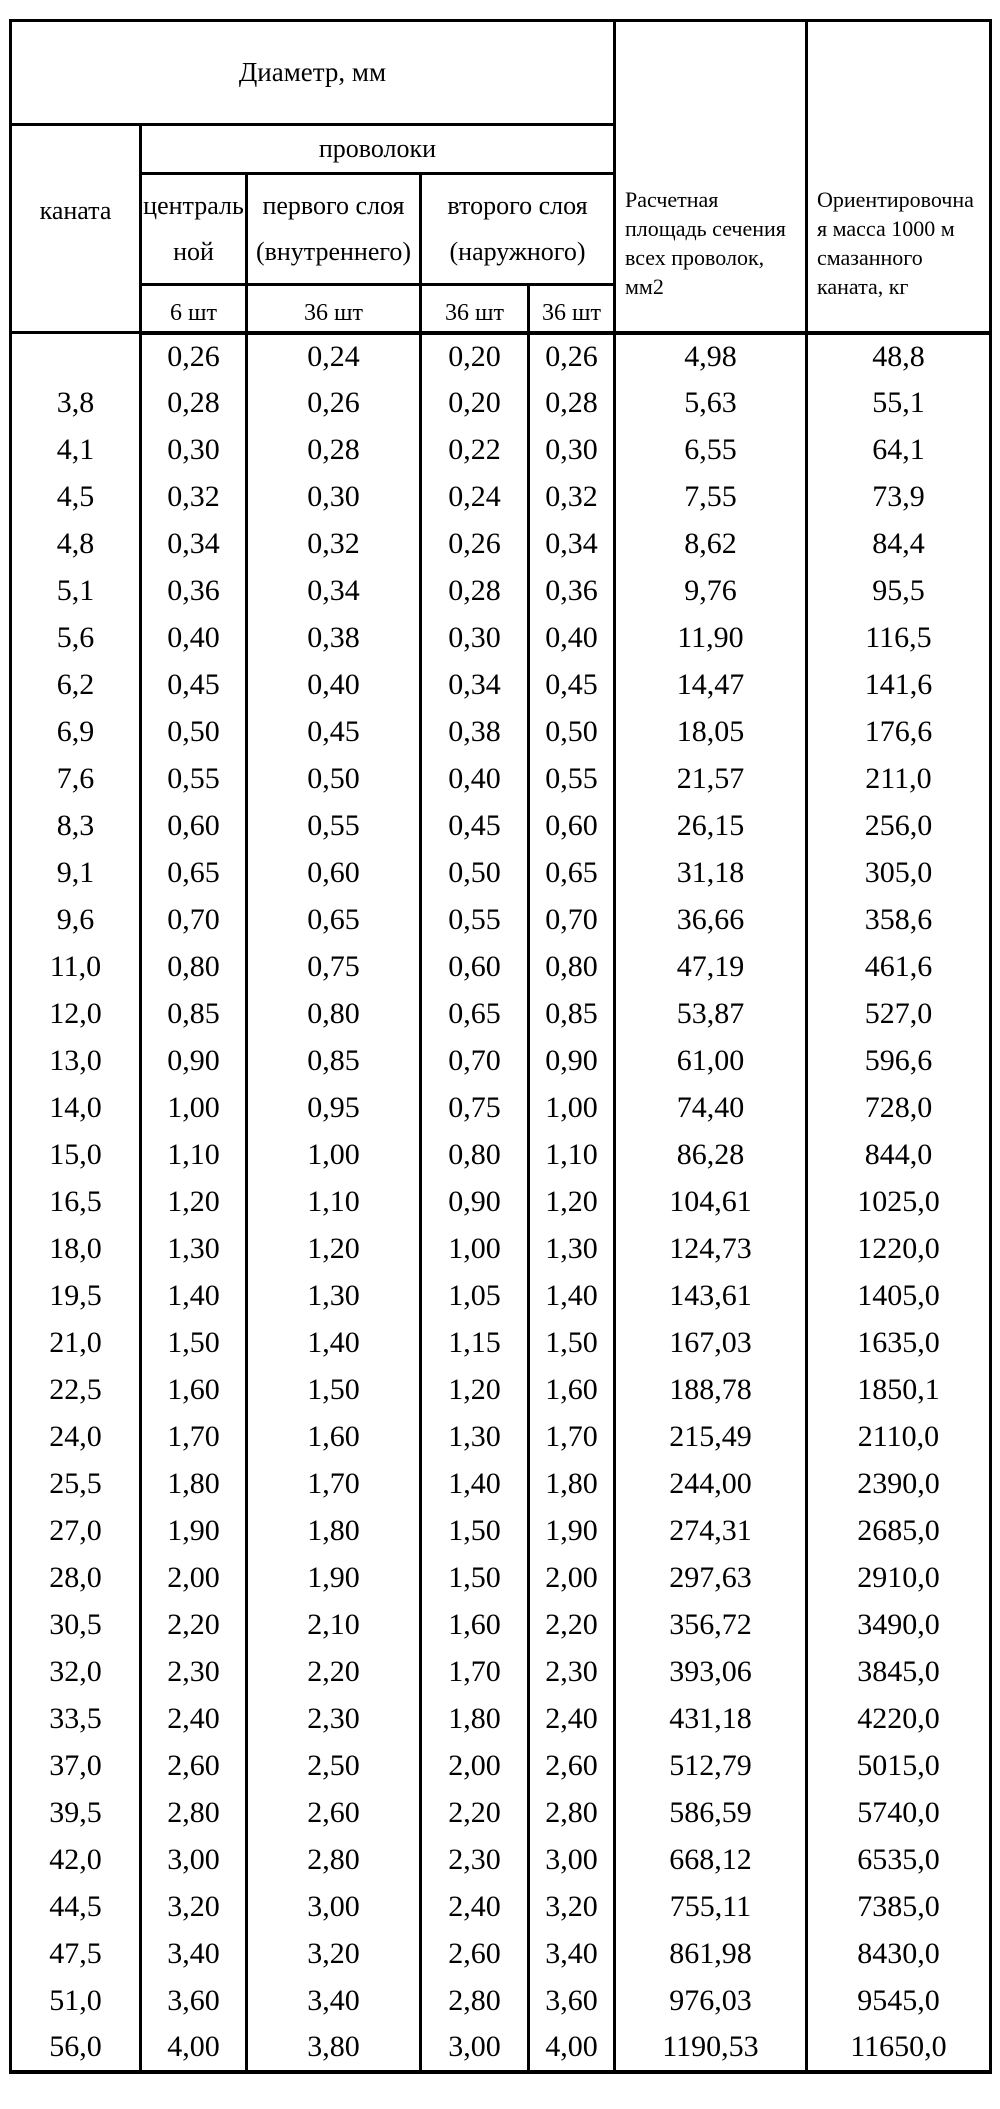 The width and height of the screenshot is (1000, 2109). Describe the element at coordinates (500, 1672) in the screenshot. I see `table-row: 32,0 2,30 2,20 1,70 2,30 393,06 3845,0` at that location.